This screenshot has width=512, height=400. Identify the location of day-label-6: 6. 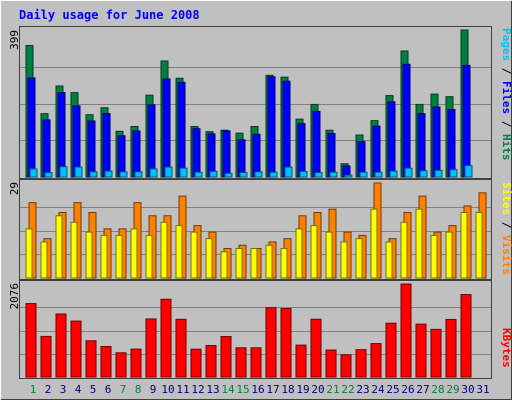
(108, 389).